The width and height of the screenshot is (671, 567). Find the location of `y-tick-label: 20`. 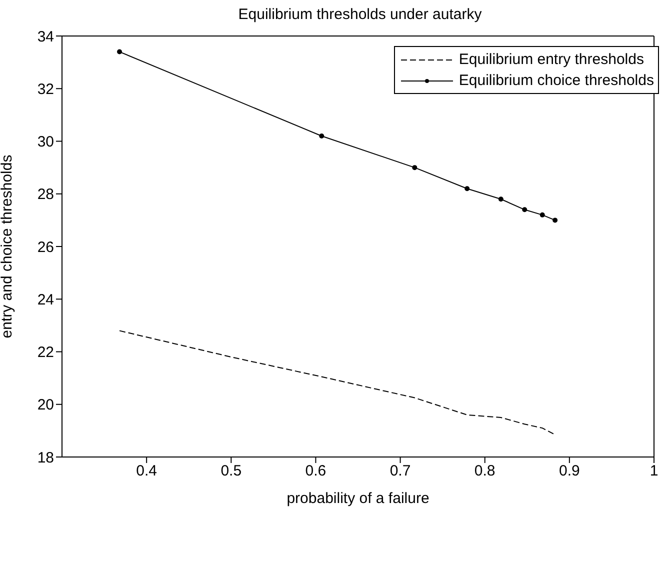

y-tick-label: 20 is located at coordinates (45, 405).